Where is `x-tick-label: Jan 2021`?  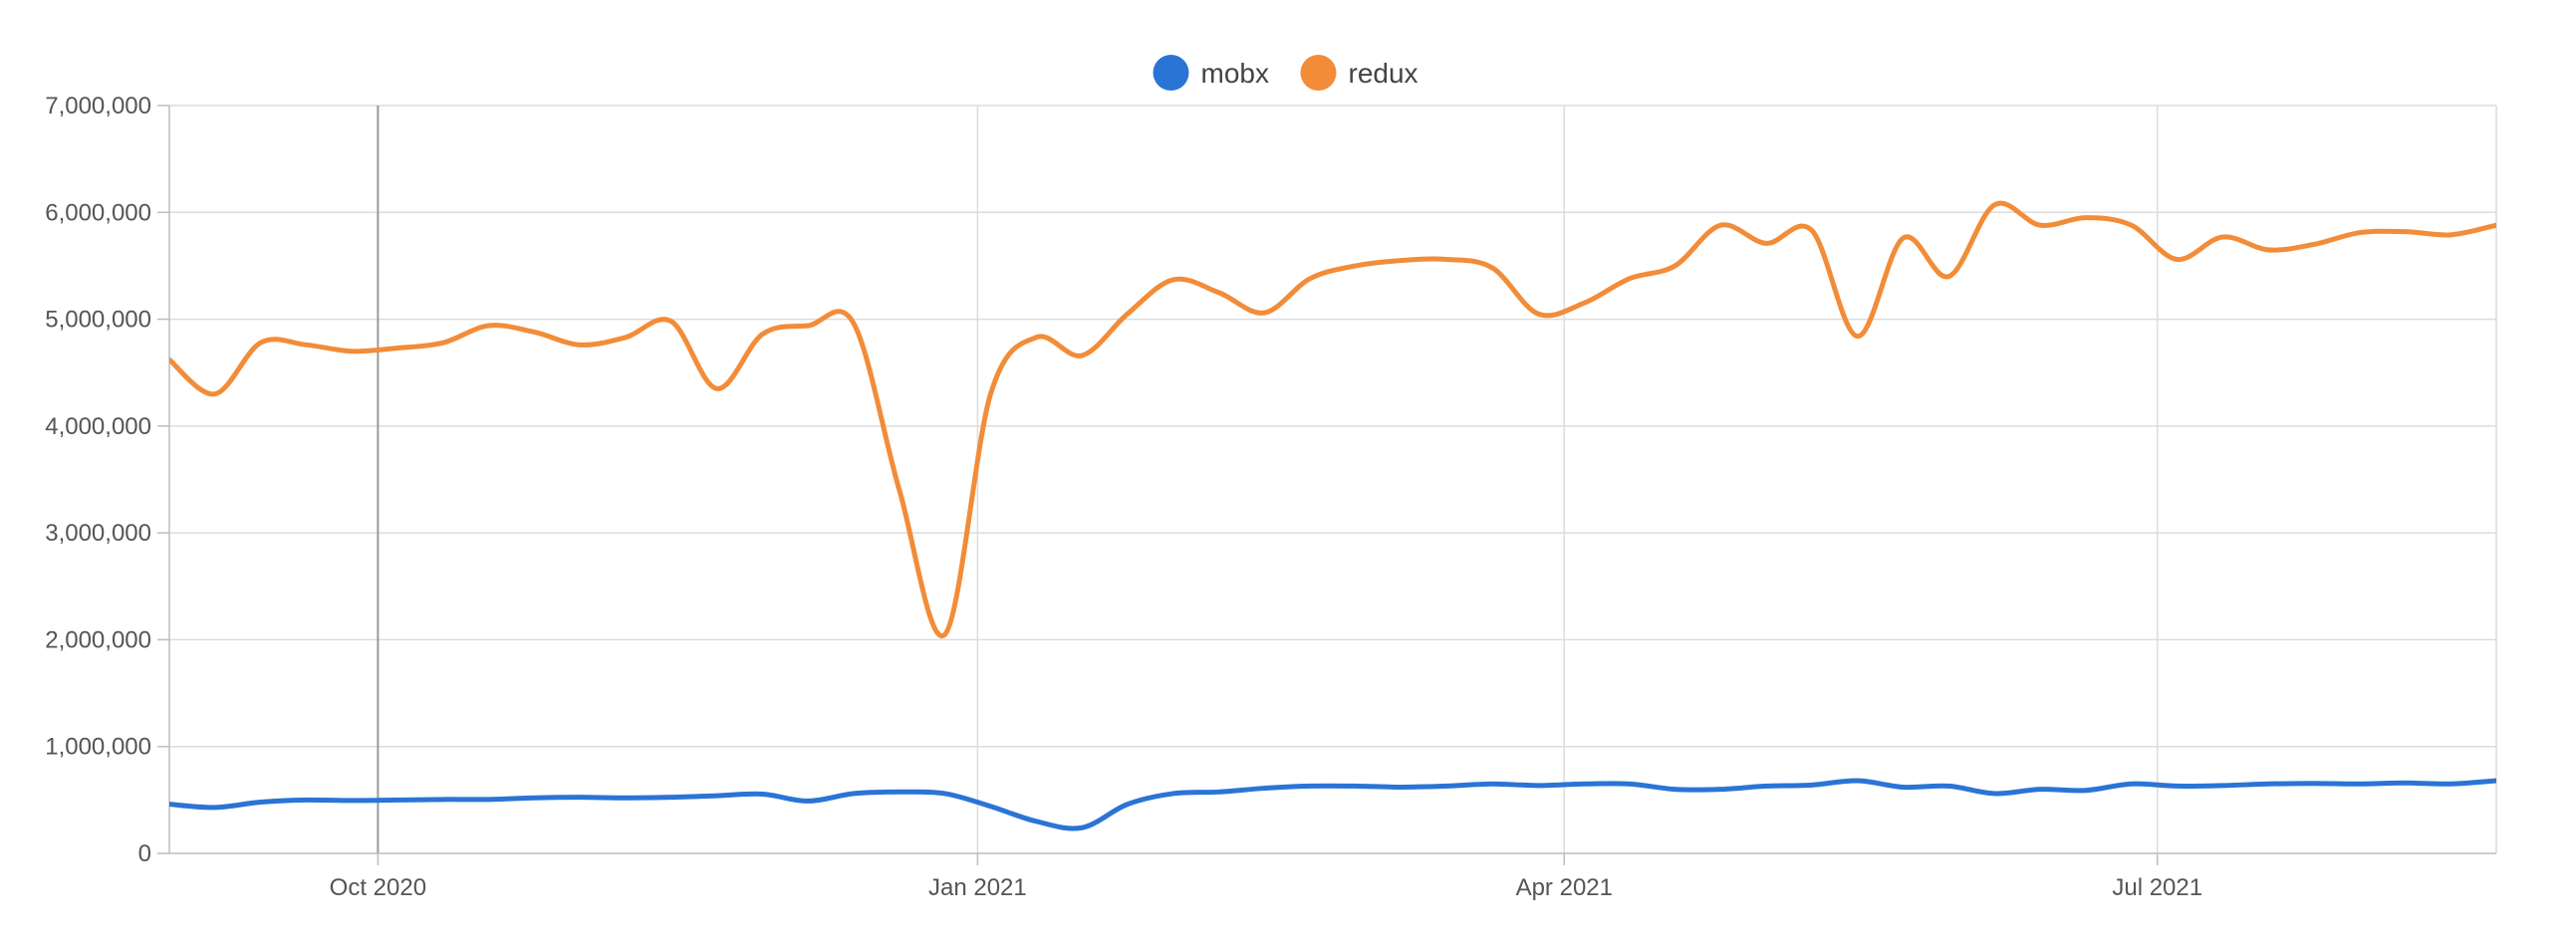 x-tick-label: Jan 2021 is located at coordinates (977, 887).